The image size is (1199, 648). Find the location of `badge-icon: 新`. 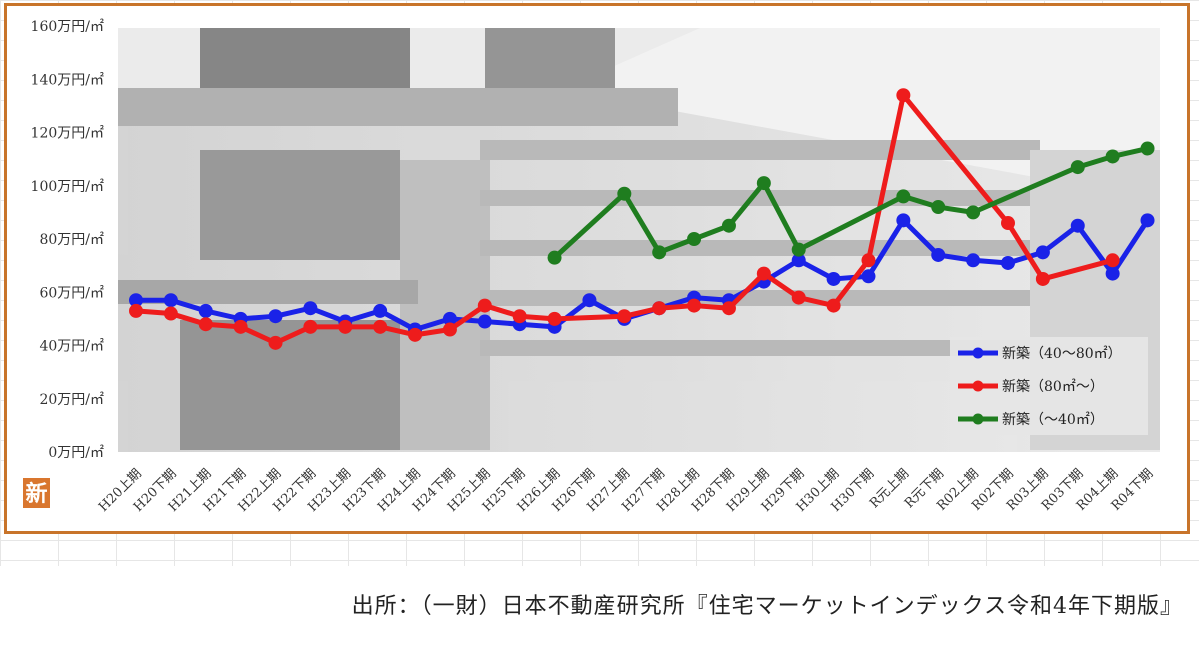

badge-icon: 新 is located at coordinates (36, 493).